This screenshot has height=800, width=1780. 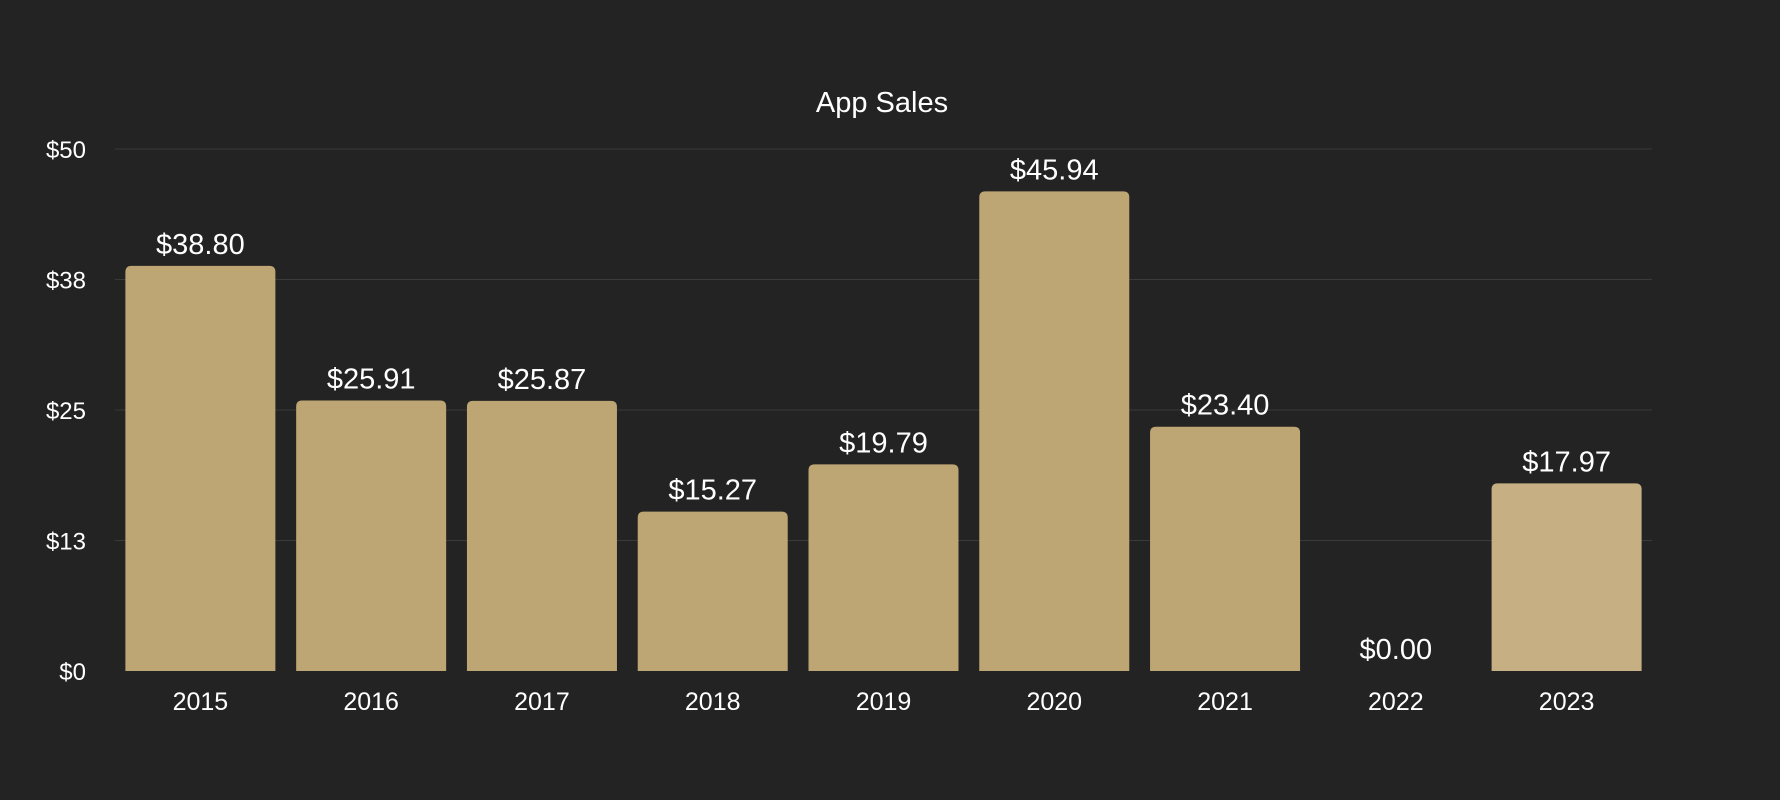 I want to click on y-axis-ticks: $0 $13 $25 $38 $50, so click(x=66, y=411).